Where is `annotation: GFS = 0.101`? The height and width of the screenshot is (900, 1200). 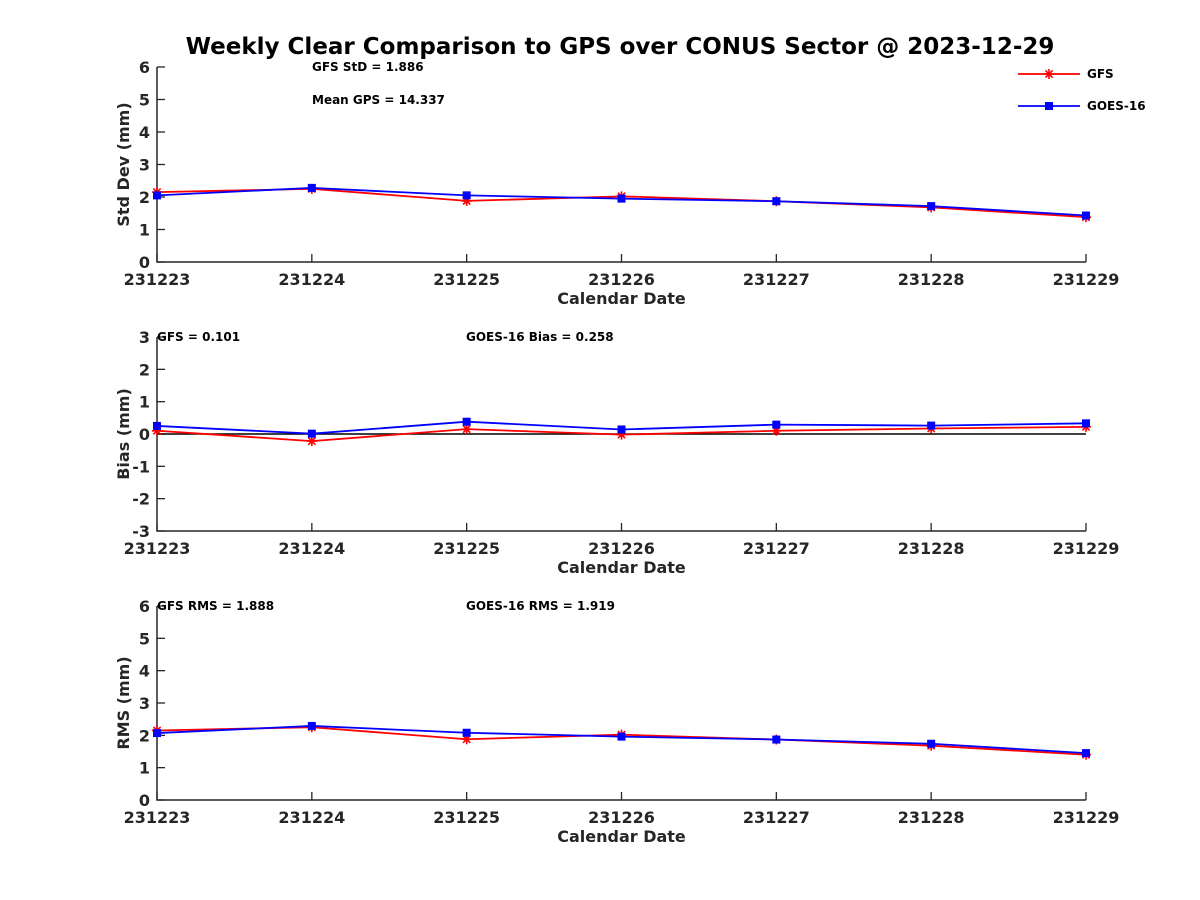 annotation: GFS = 0.101 is located at coordinates (198, 337).